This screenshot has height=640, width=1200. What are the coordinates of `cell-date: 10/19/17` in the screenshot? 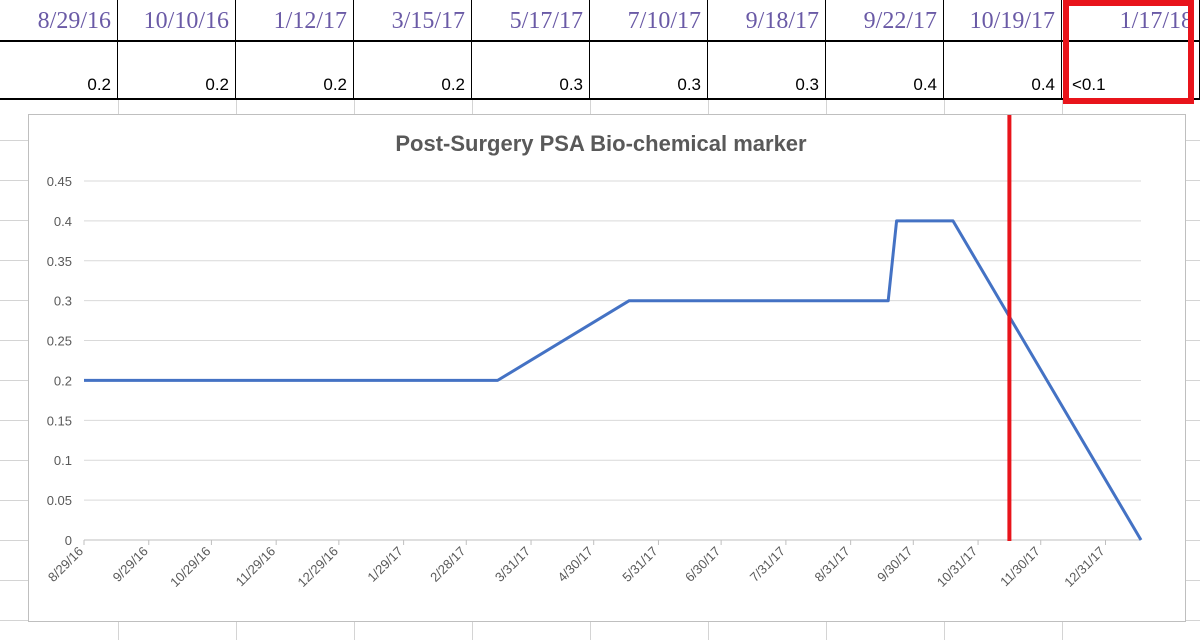 It's located at (1012, 21).